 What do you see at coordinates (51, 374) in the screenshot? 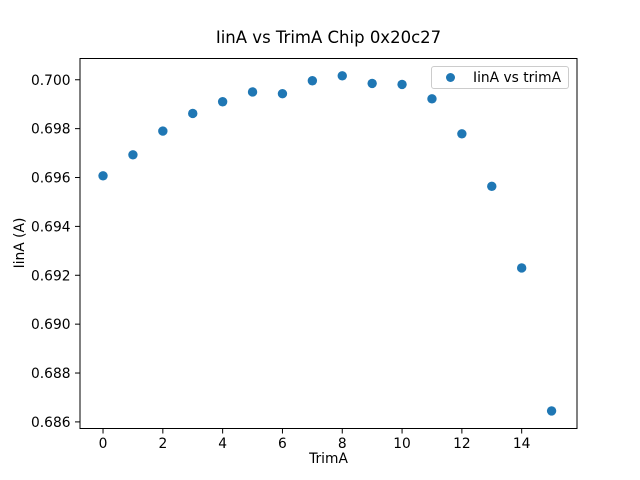
I see `y-tick-label: 0.688` at bounding box center [51, 374].